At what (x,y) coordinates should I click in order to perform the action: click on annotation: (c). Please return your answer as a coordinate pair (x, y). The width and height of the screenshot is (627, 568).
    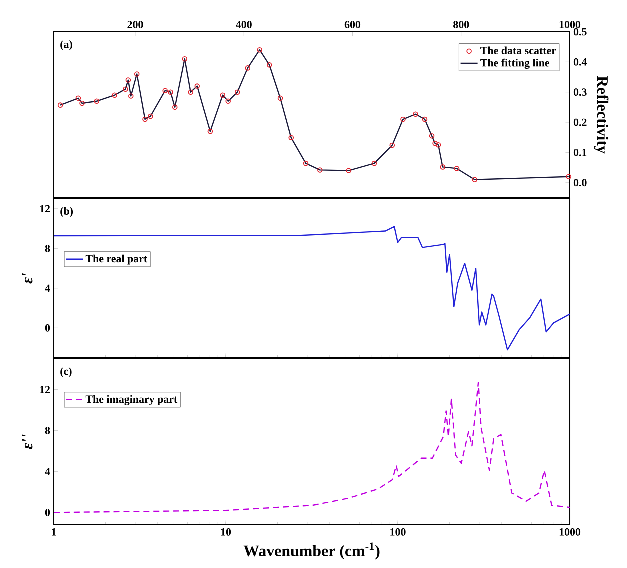
    Looking at the image, I should click on (66, 372).